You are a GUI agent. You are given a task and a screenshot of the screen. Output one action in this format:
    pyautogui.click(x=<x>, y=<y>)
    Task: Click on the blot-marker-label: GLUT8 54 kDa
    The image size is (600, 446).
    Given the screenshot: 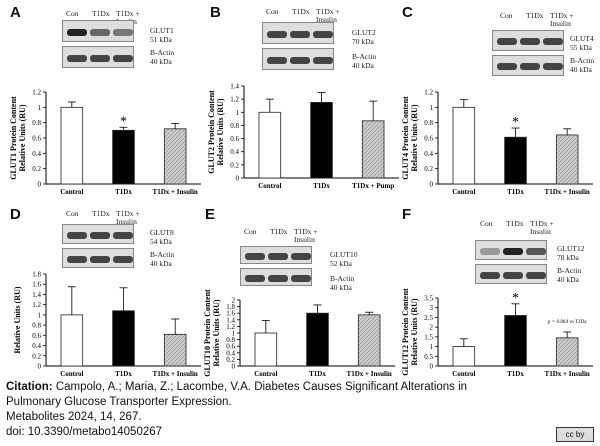 What is the action you would take?
    pyautogui.click(x=162, y=237)
    